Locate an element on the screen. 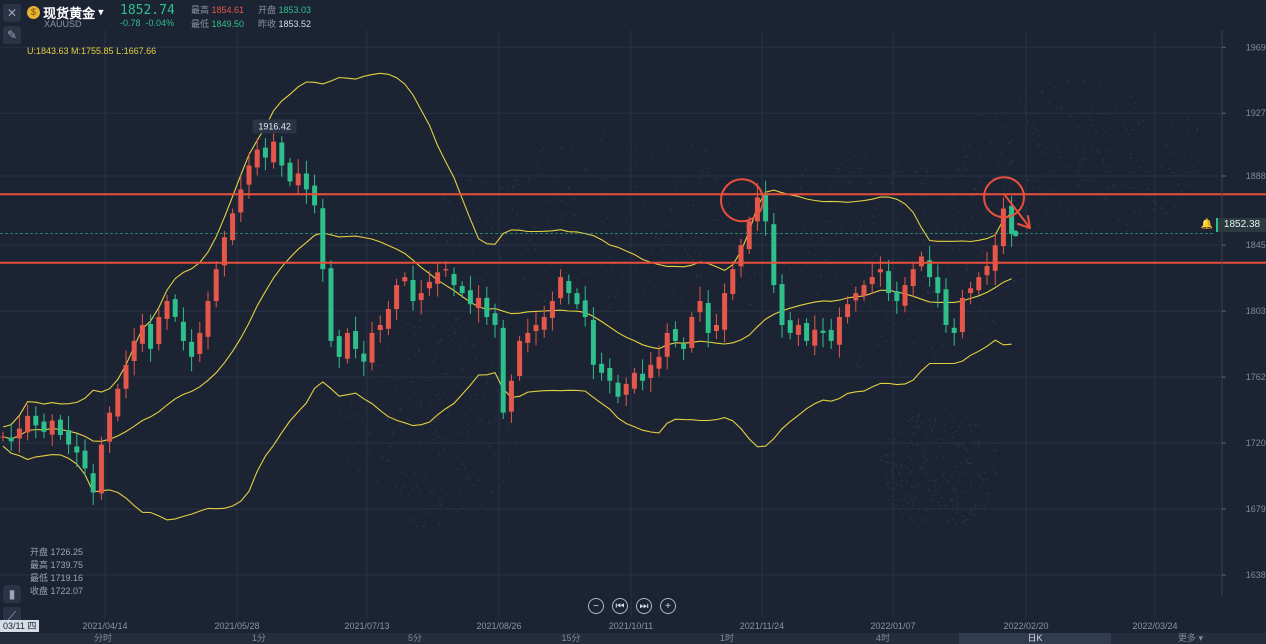 The width and height of the screenshot is (1266, 644). bollinger-readout: U:1843.63 M:1755.85 L:1667.66 is located at coordinates (92, 51).